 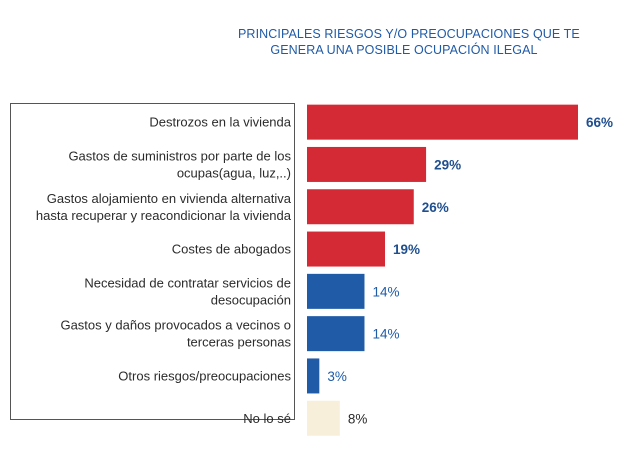 What do you see at coordinates (599, 122) in the screenshot?
I see `value-label-0: 66%` at bounding box center [599, 122].